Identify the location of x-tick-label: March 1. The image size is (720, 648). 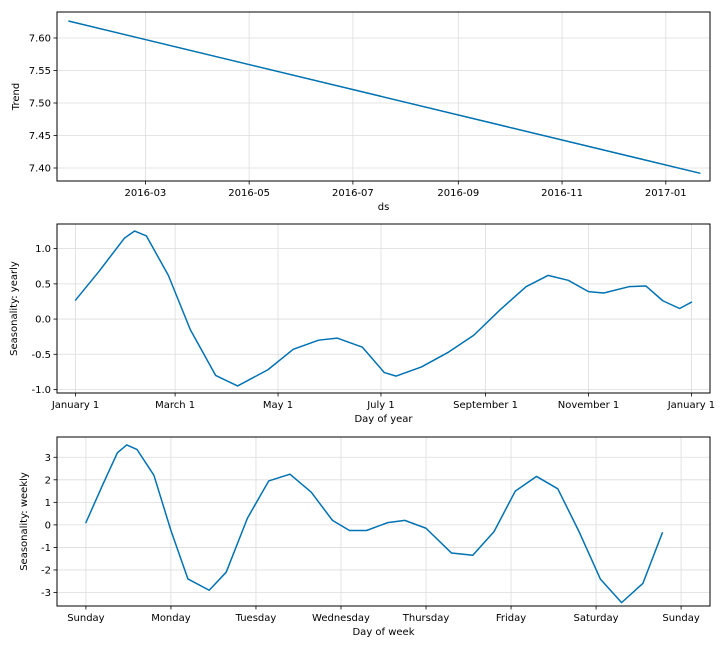
(175, 405).